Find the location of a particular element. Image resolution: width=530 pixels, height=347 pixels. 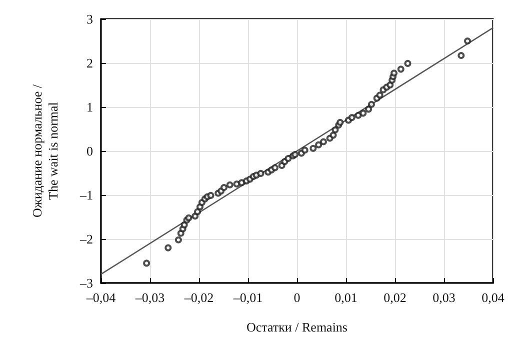

x-tick-label: –0,03 is located at coordinates (149, 297).